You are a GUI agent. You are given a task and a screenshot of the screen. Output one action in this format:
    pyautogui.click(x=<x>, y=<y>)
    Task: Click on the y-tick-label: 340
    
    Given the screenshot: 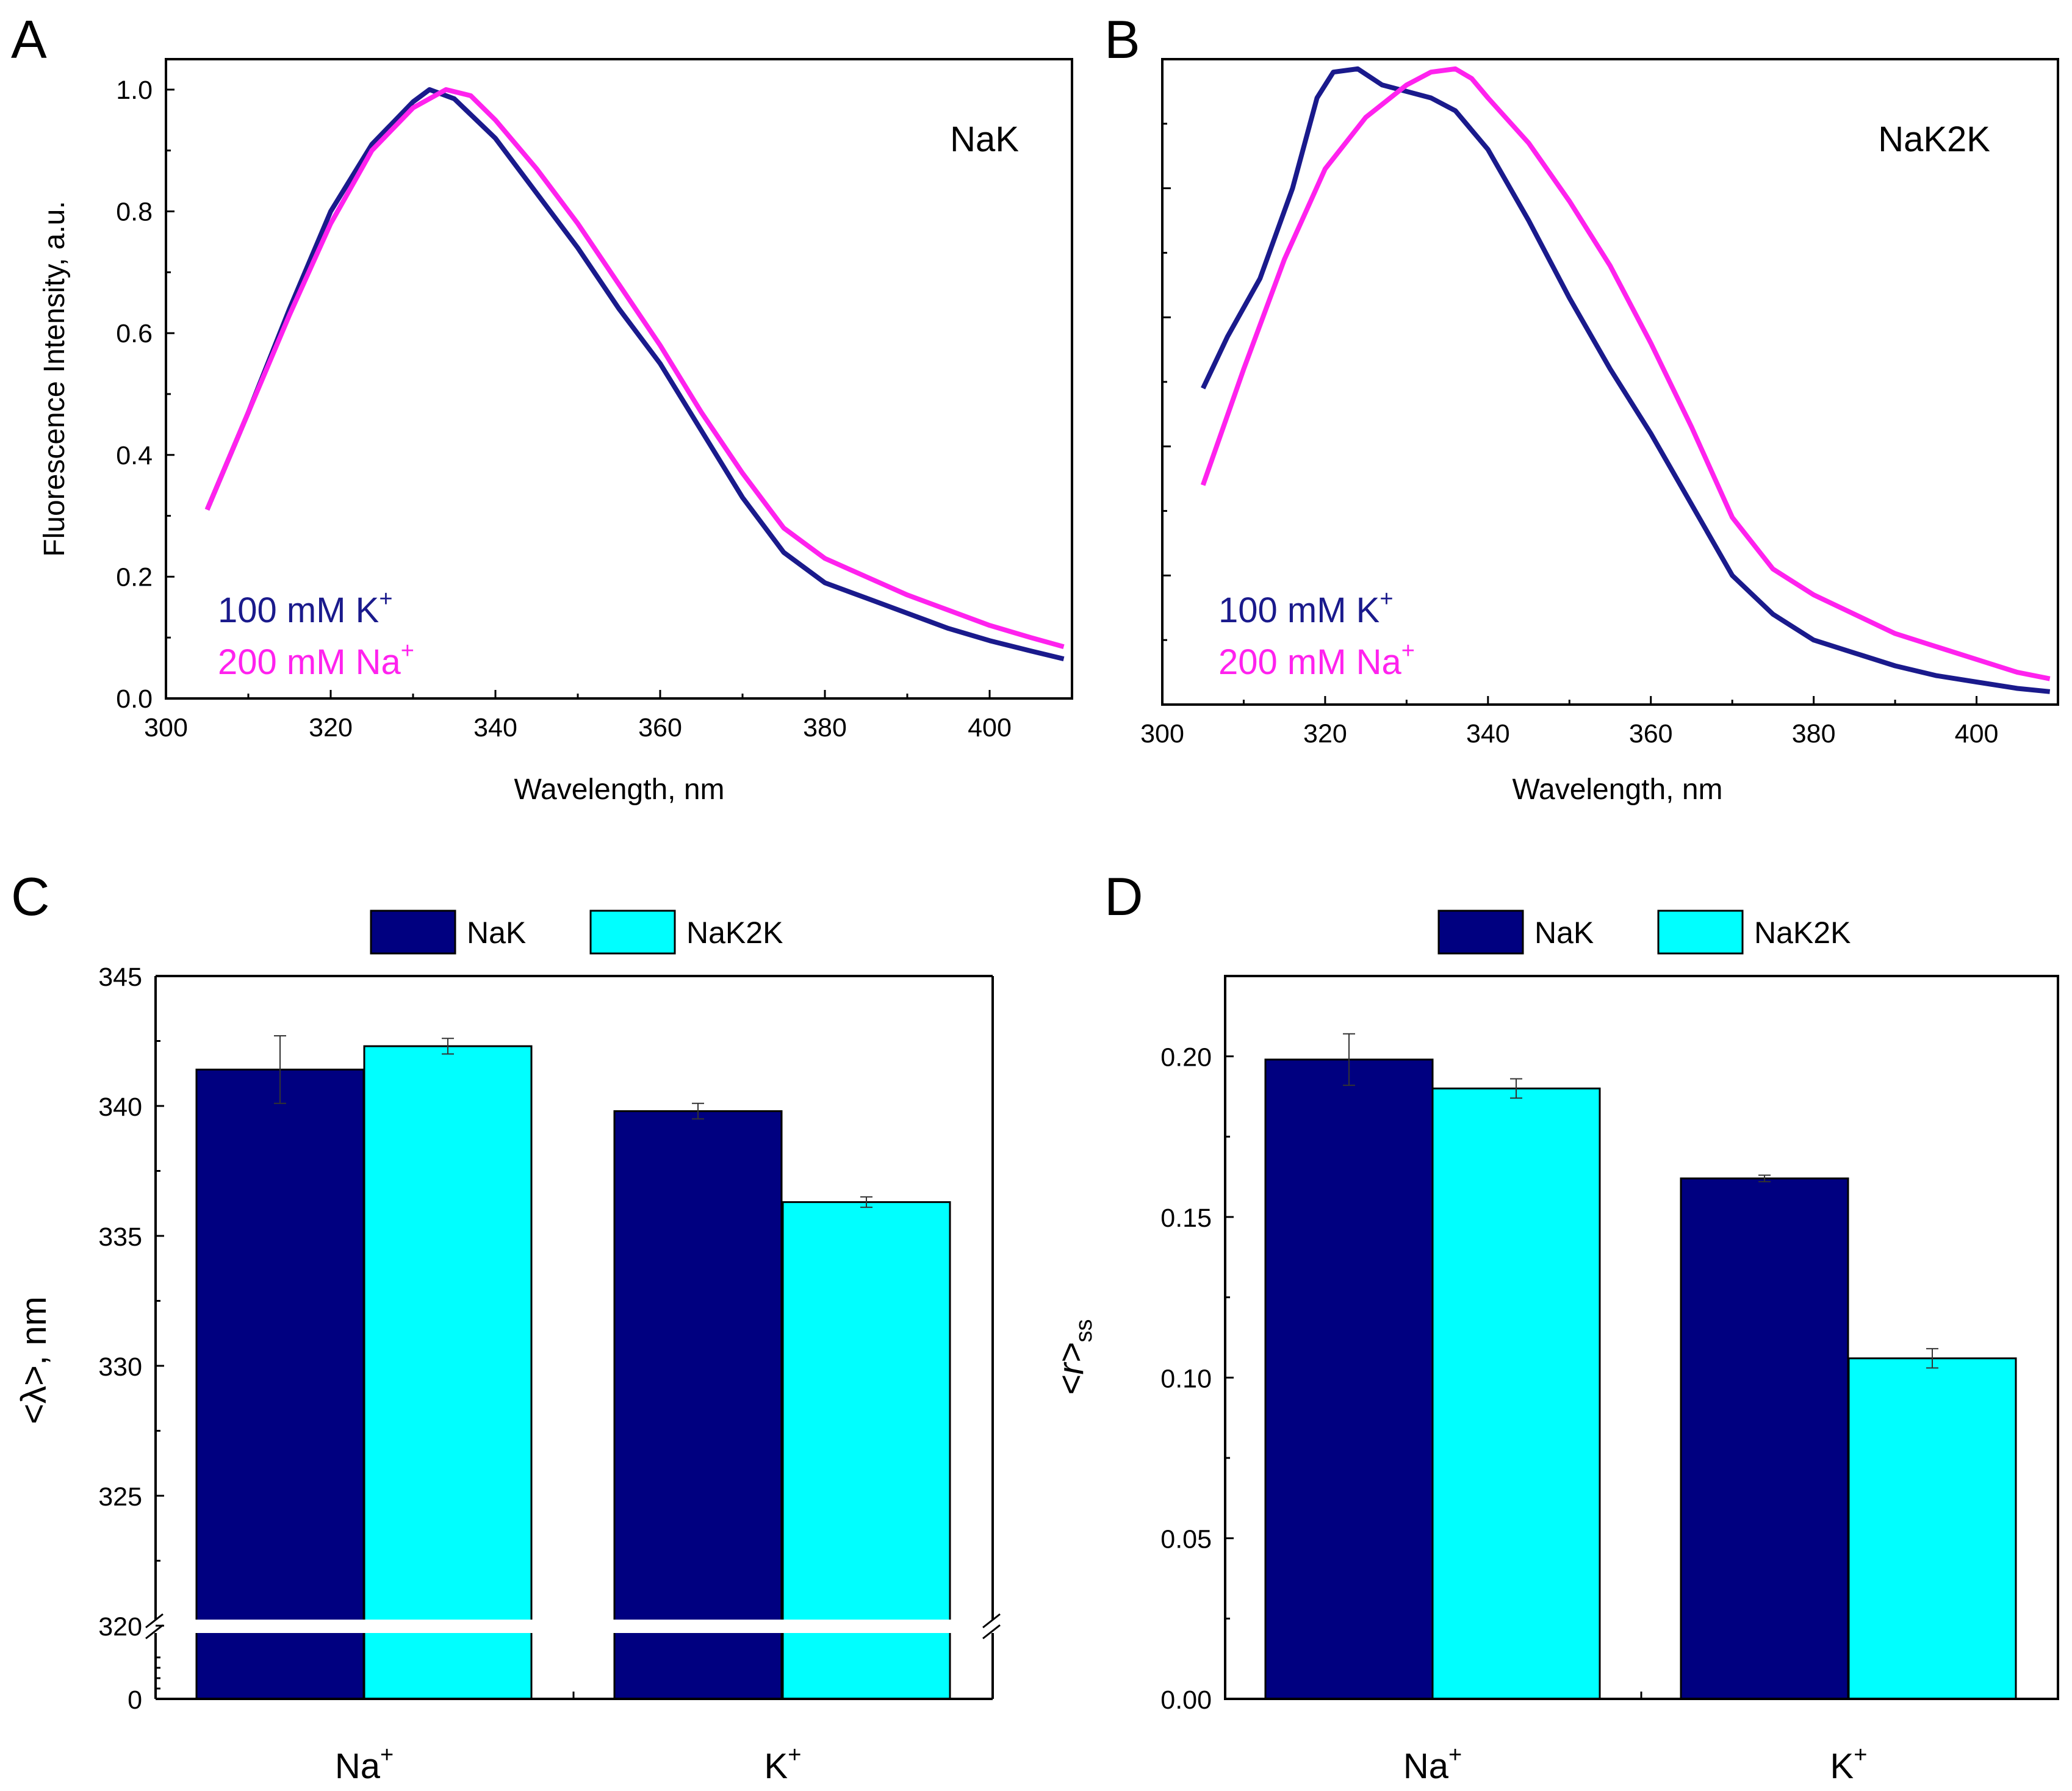 What is the action you would take?
    pyautogui.click(x=120, y=1107)
    